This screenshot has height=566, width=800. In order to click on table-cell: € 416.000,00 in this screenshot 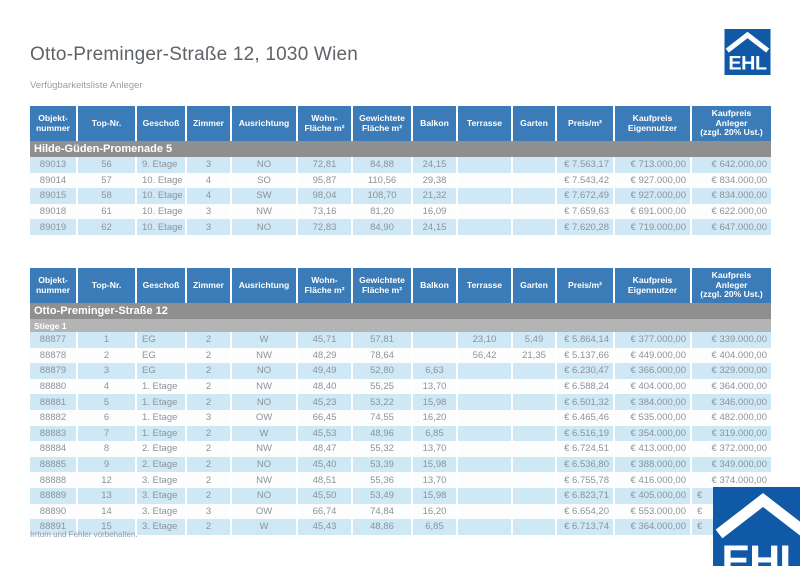, I will do `click(653, 480)`.